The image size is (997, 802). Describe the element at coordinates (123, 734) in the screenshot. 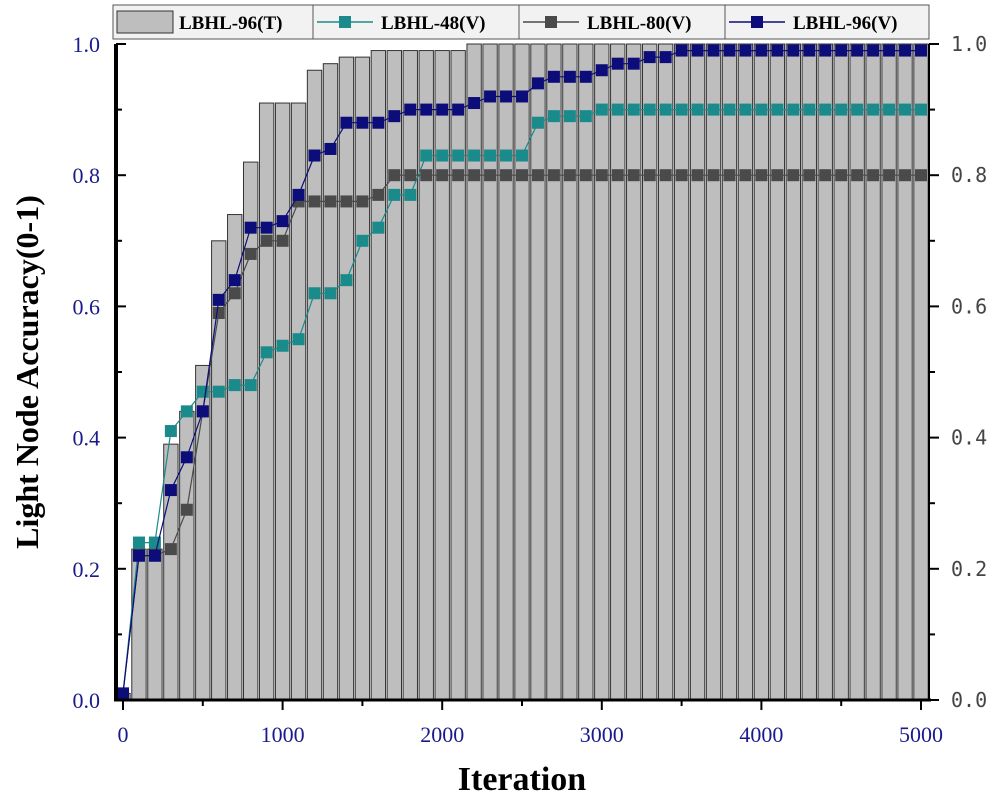

I see `x-tick-label: 0` at that location.